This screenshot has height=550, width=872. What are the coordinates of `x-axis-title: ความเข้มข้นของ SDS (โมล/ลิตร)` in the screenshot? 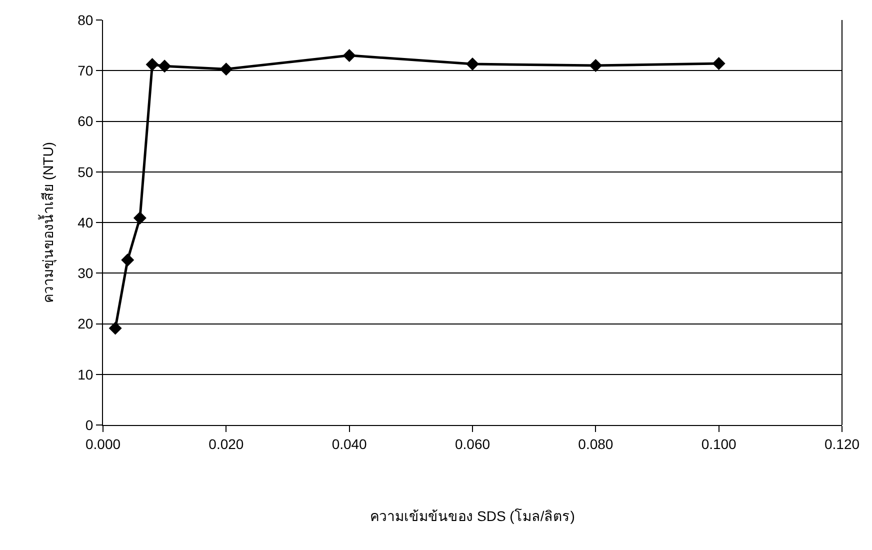 It's located at (472, 516).